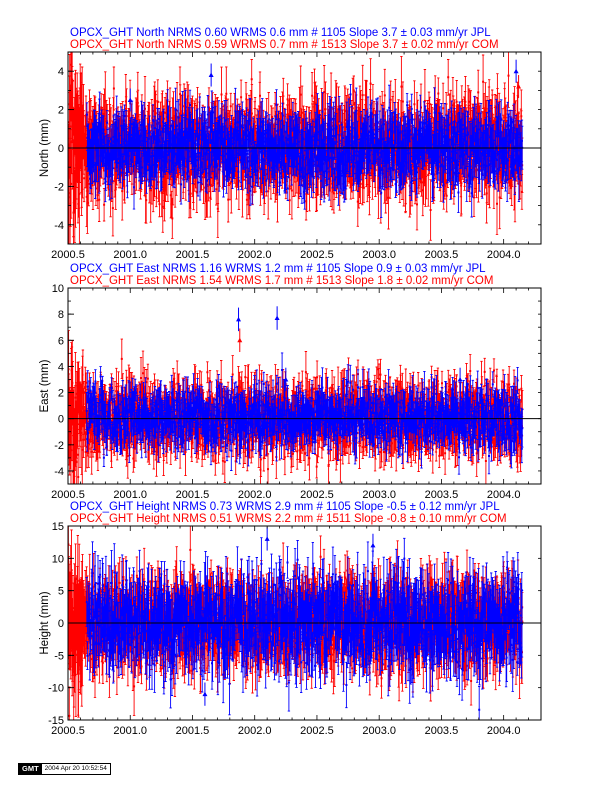 The width and height of the screenshot is (612, 792). Describe the element at coordinates (255, 255) in the screenshot. I see `panel-1-xtick-2002.0: 2002.0` at that location.